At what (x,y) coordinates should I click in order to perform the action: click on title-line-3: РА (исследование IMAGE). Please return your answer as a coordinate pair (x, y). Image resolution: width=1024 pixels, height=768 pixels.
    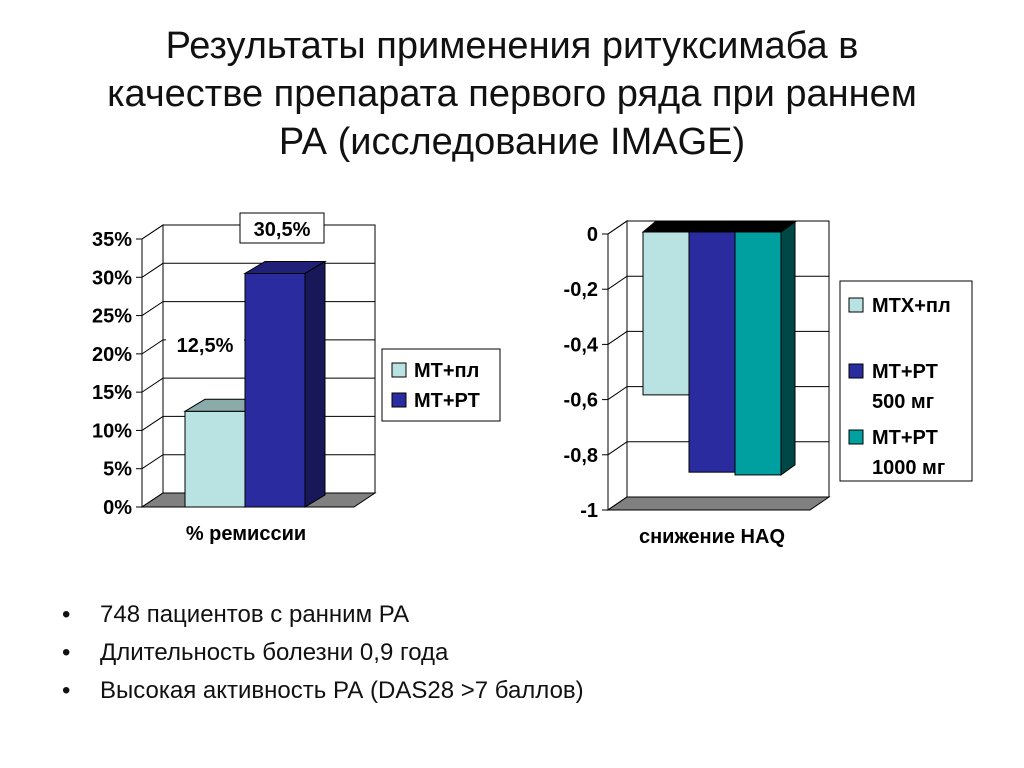
    Looking at the image, I should click on (512, 142).